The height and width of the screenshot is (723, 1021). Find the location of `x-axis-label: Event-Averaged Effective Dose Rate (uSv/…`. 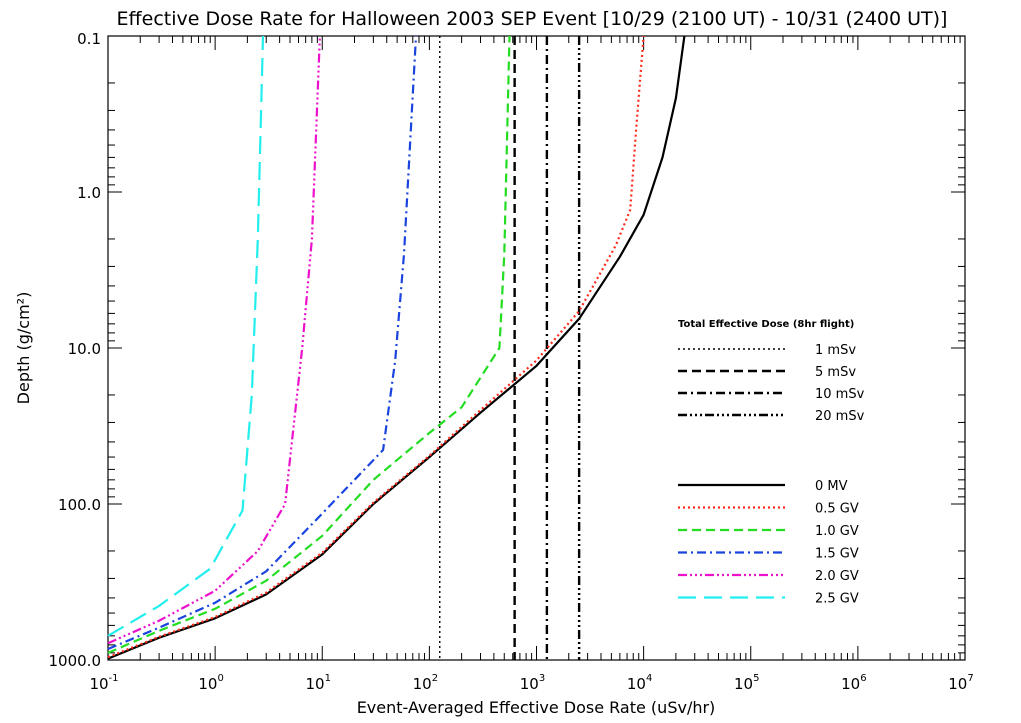

x-axis-label: Event-Averaged Effective Dose Rate (uSv/… is located at coordinates (536, 707).